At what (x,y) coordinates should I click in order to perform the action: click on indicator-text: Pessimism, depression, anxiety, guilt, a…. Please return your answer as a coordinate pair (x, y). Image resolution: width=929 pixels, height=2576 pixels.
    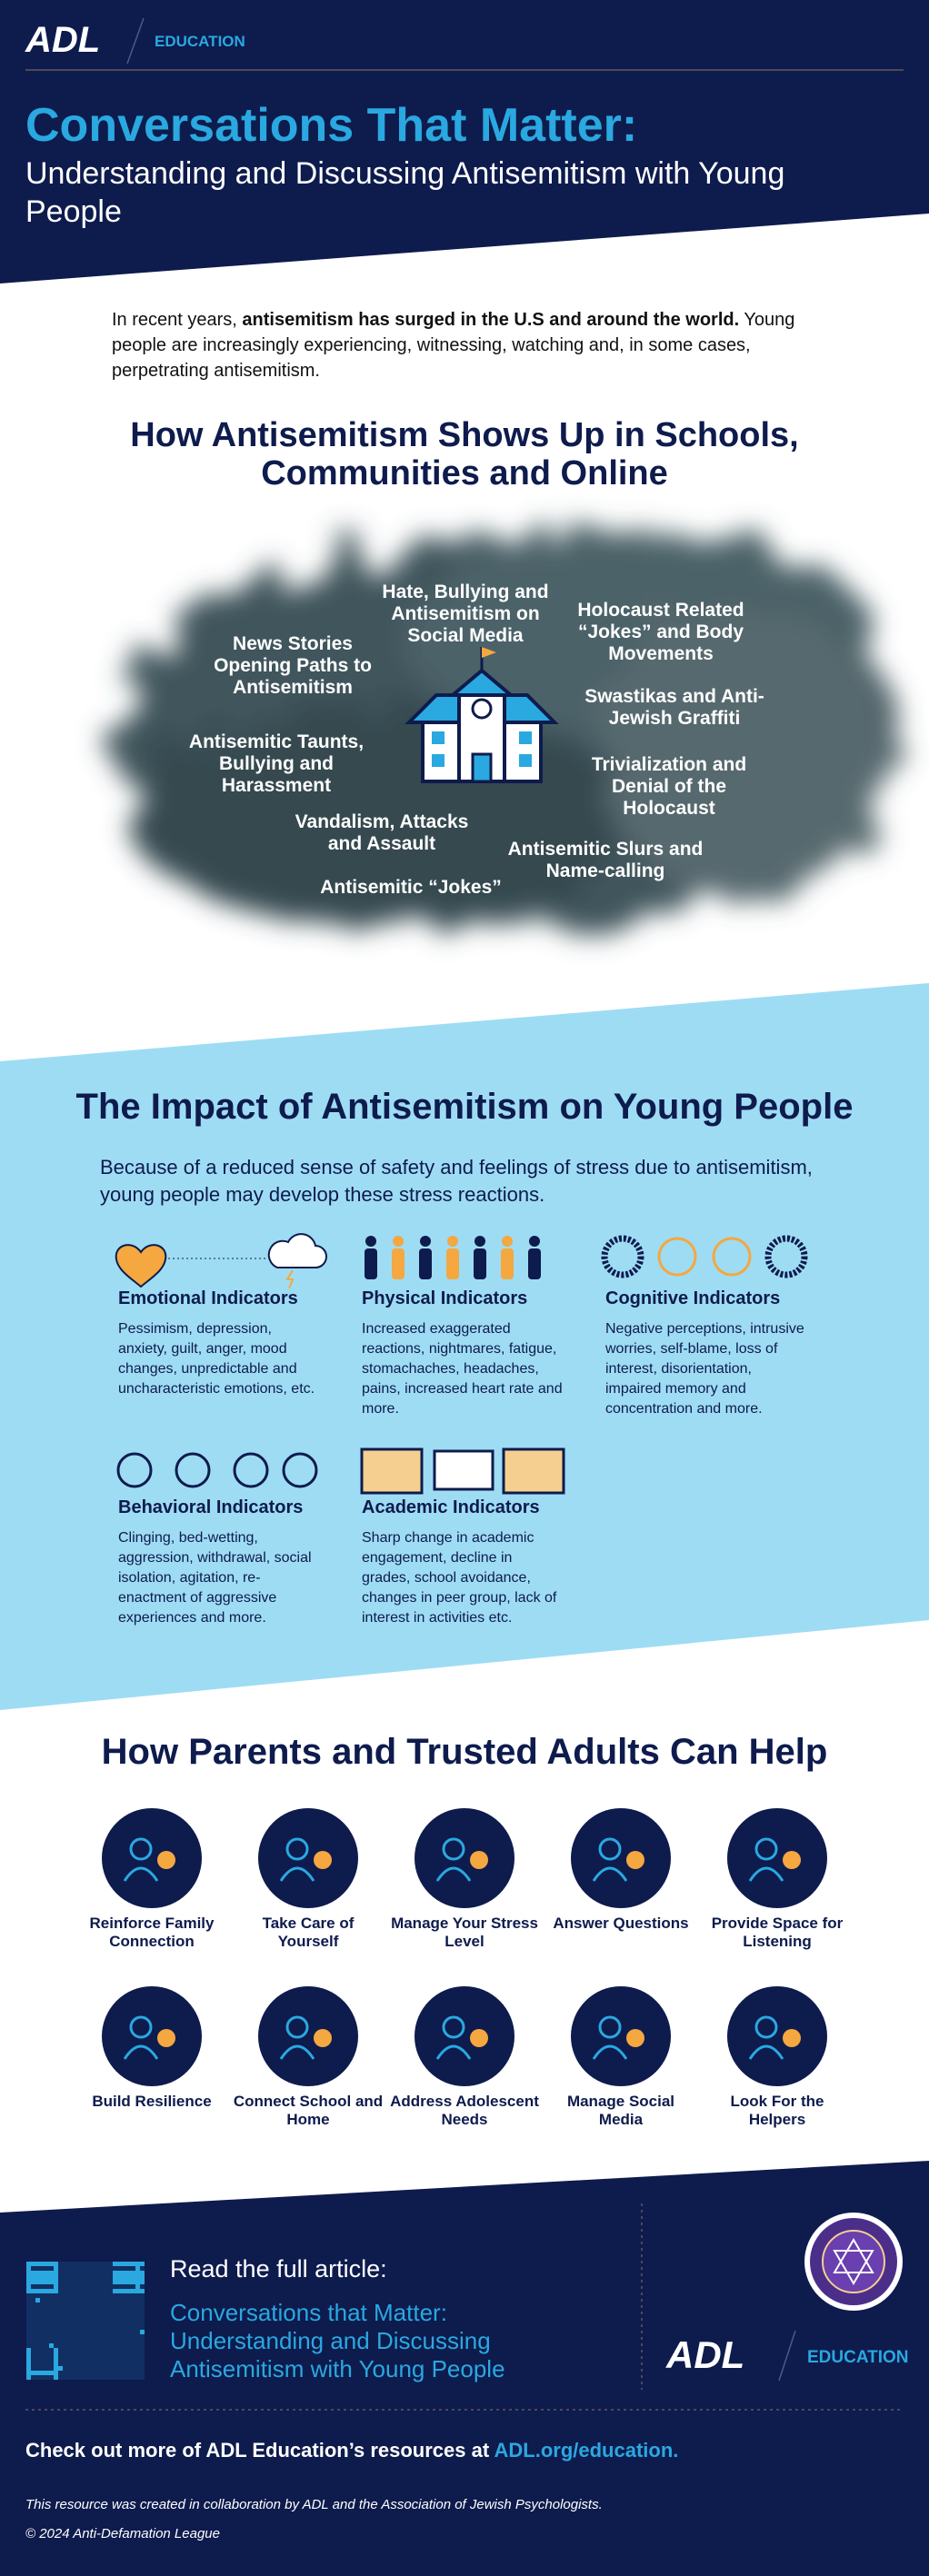
    Looking at the image, I should click on (216, 1359).